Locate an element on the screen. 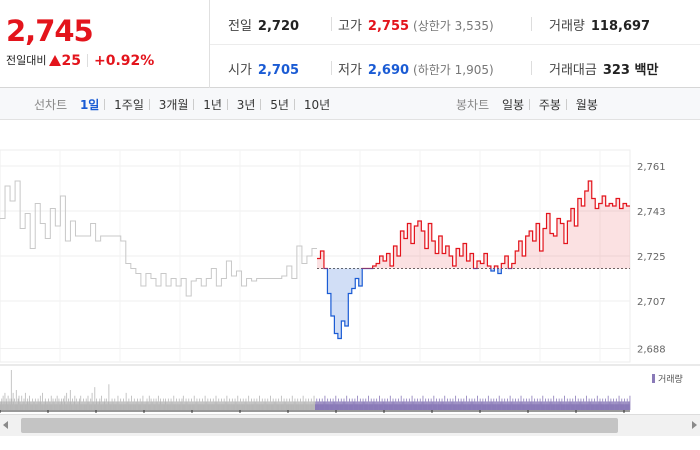 The width and height of the screenshot is (700, 450). line-chart-label: 선차트 is located at coordinates (51, 105).